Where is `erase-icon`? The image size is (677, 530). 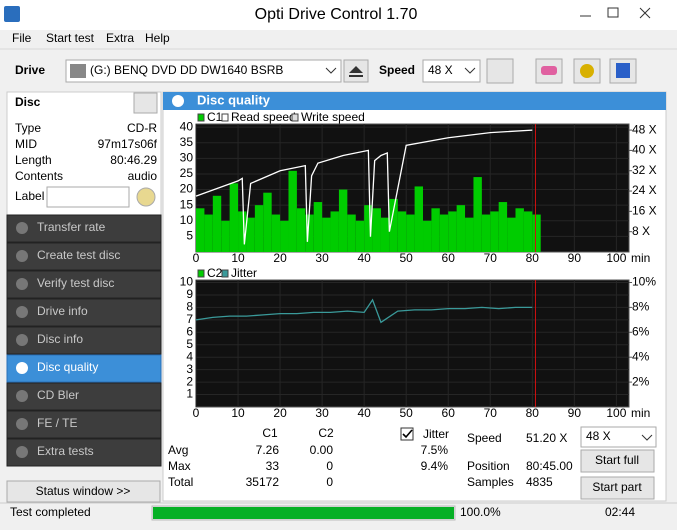
erase-icon is located at coordinates (549, 70).